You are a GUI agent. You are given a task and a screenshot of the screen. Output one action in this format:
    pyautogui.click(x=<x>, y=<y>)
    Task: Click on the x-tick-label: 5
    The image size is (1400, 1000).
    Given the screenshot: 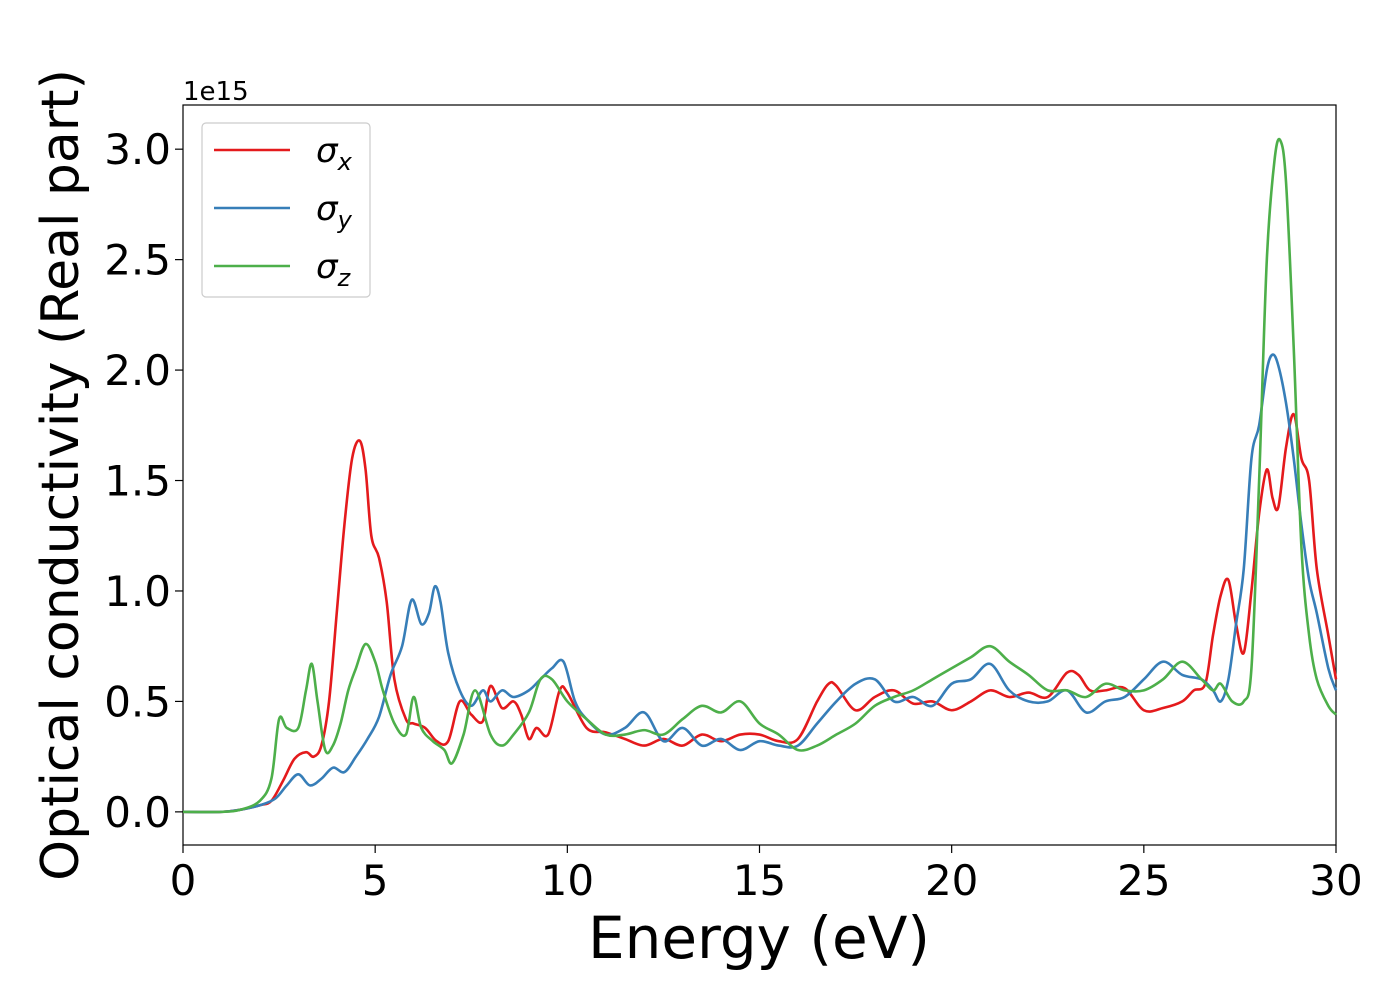 What is the action you would take?
    pyautogui.click(x=375, y=880)
    